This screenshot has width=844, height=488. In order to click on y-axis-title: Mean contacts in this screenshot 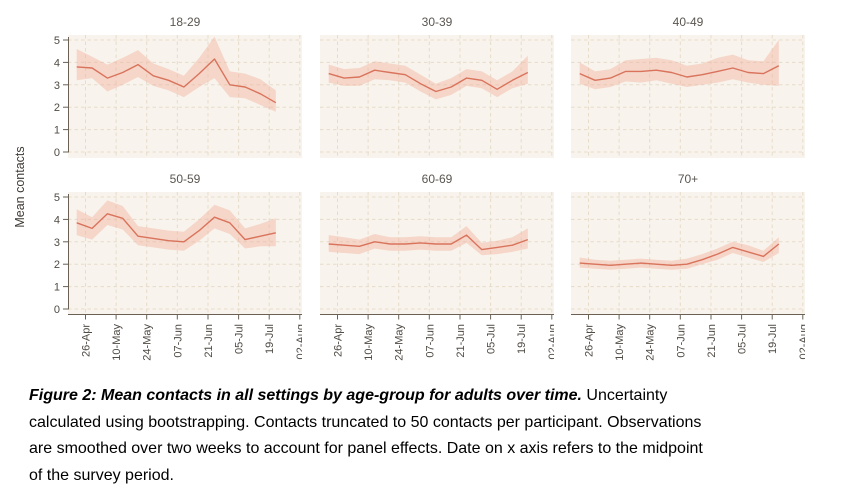, I will do `click(20, 187)`.